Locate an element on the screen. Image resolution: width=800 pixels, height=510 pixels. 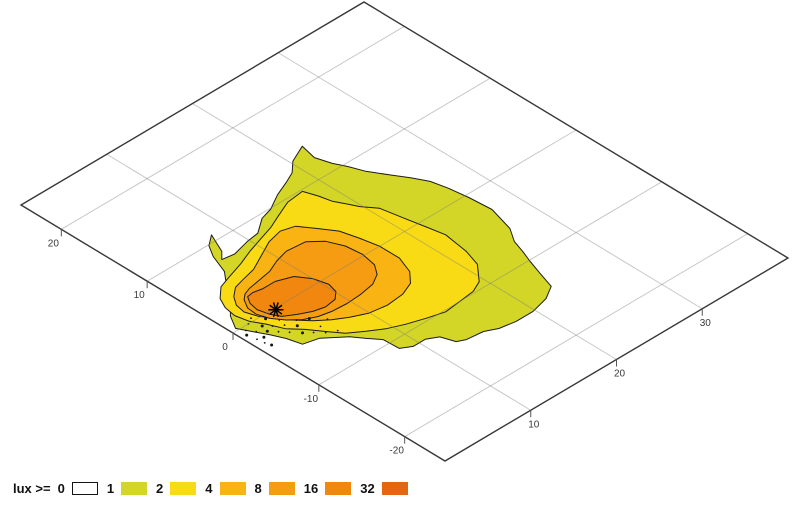
y-axis-tick-label: -20 is located at coordinates (396, 451).